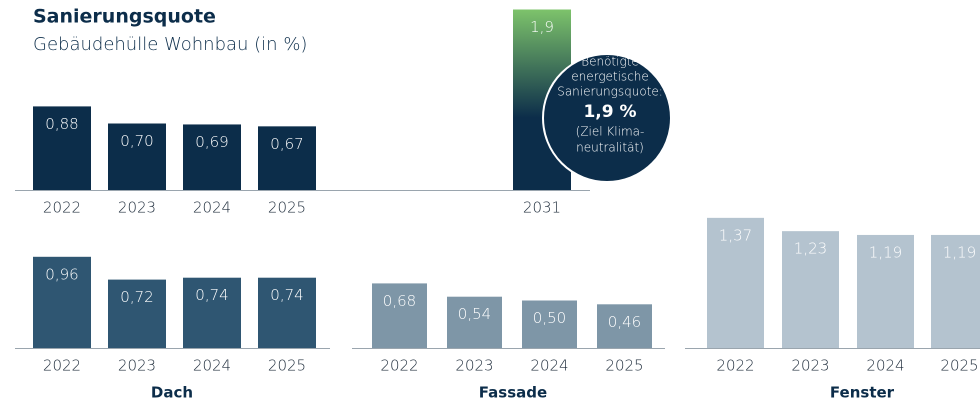 The width and height of the screenshot is (980, 401). I want to click on chart-subtitle: Gebäudehülle Wohnbau (in %), so click(170, 44).